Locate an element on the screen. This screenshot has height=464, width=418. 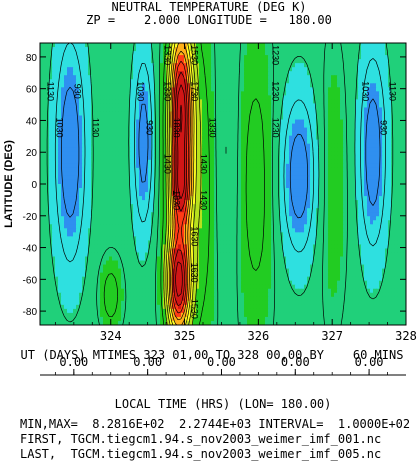
y-tick-label: -40 is located at coordinates (30, 249).